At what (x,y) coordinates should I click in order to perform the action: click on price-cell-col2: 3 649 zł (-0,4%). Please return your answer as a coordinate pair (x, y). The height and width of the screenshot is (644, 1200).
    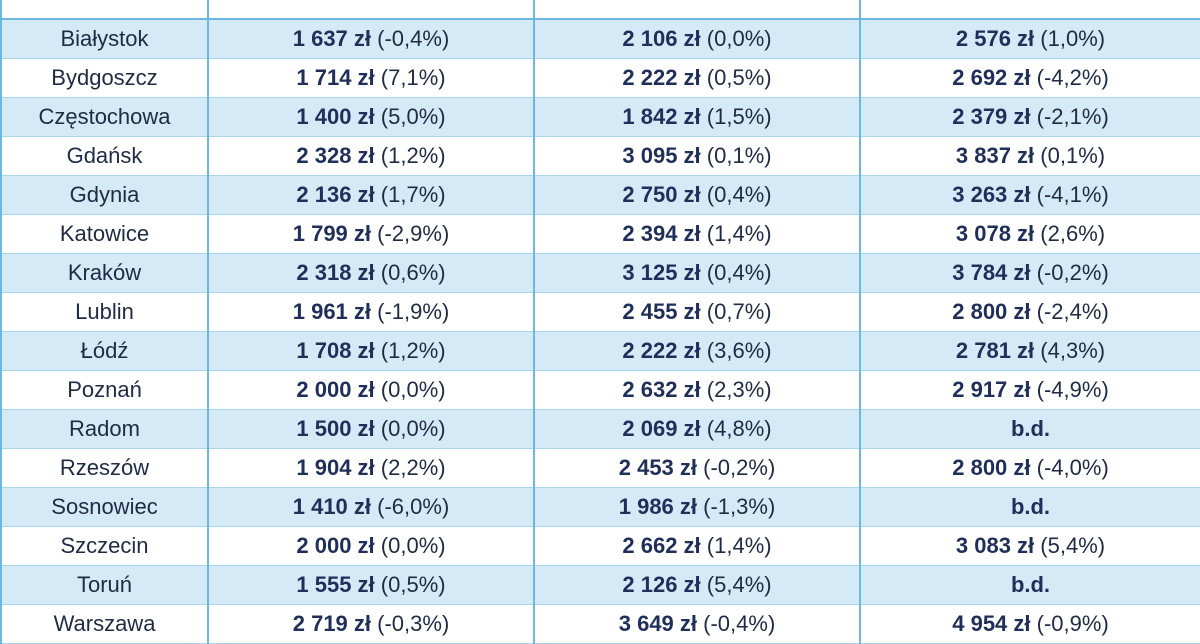
    Looking at the image, I should click on (697, 624).